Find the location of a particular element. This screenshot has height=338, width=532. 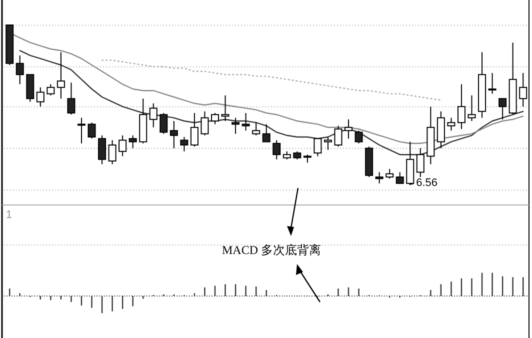

text: MACD 多次底背离 is located at coordinates (272, 250).